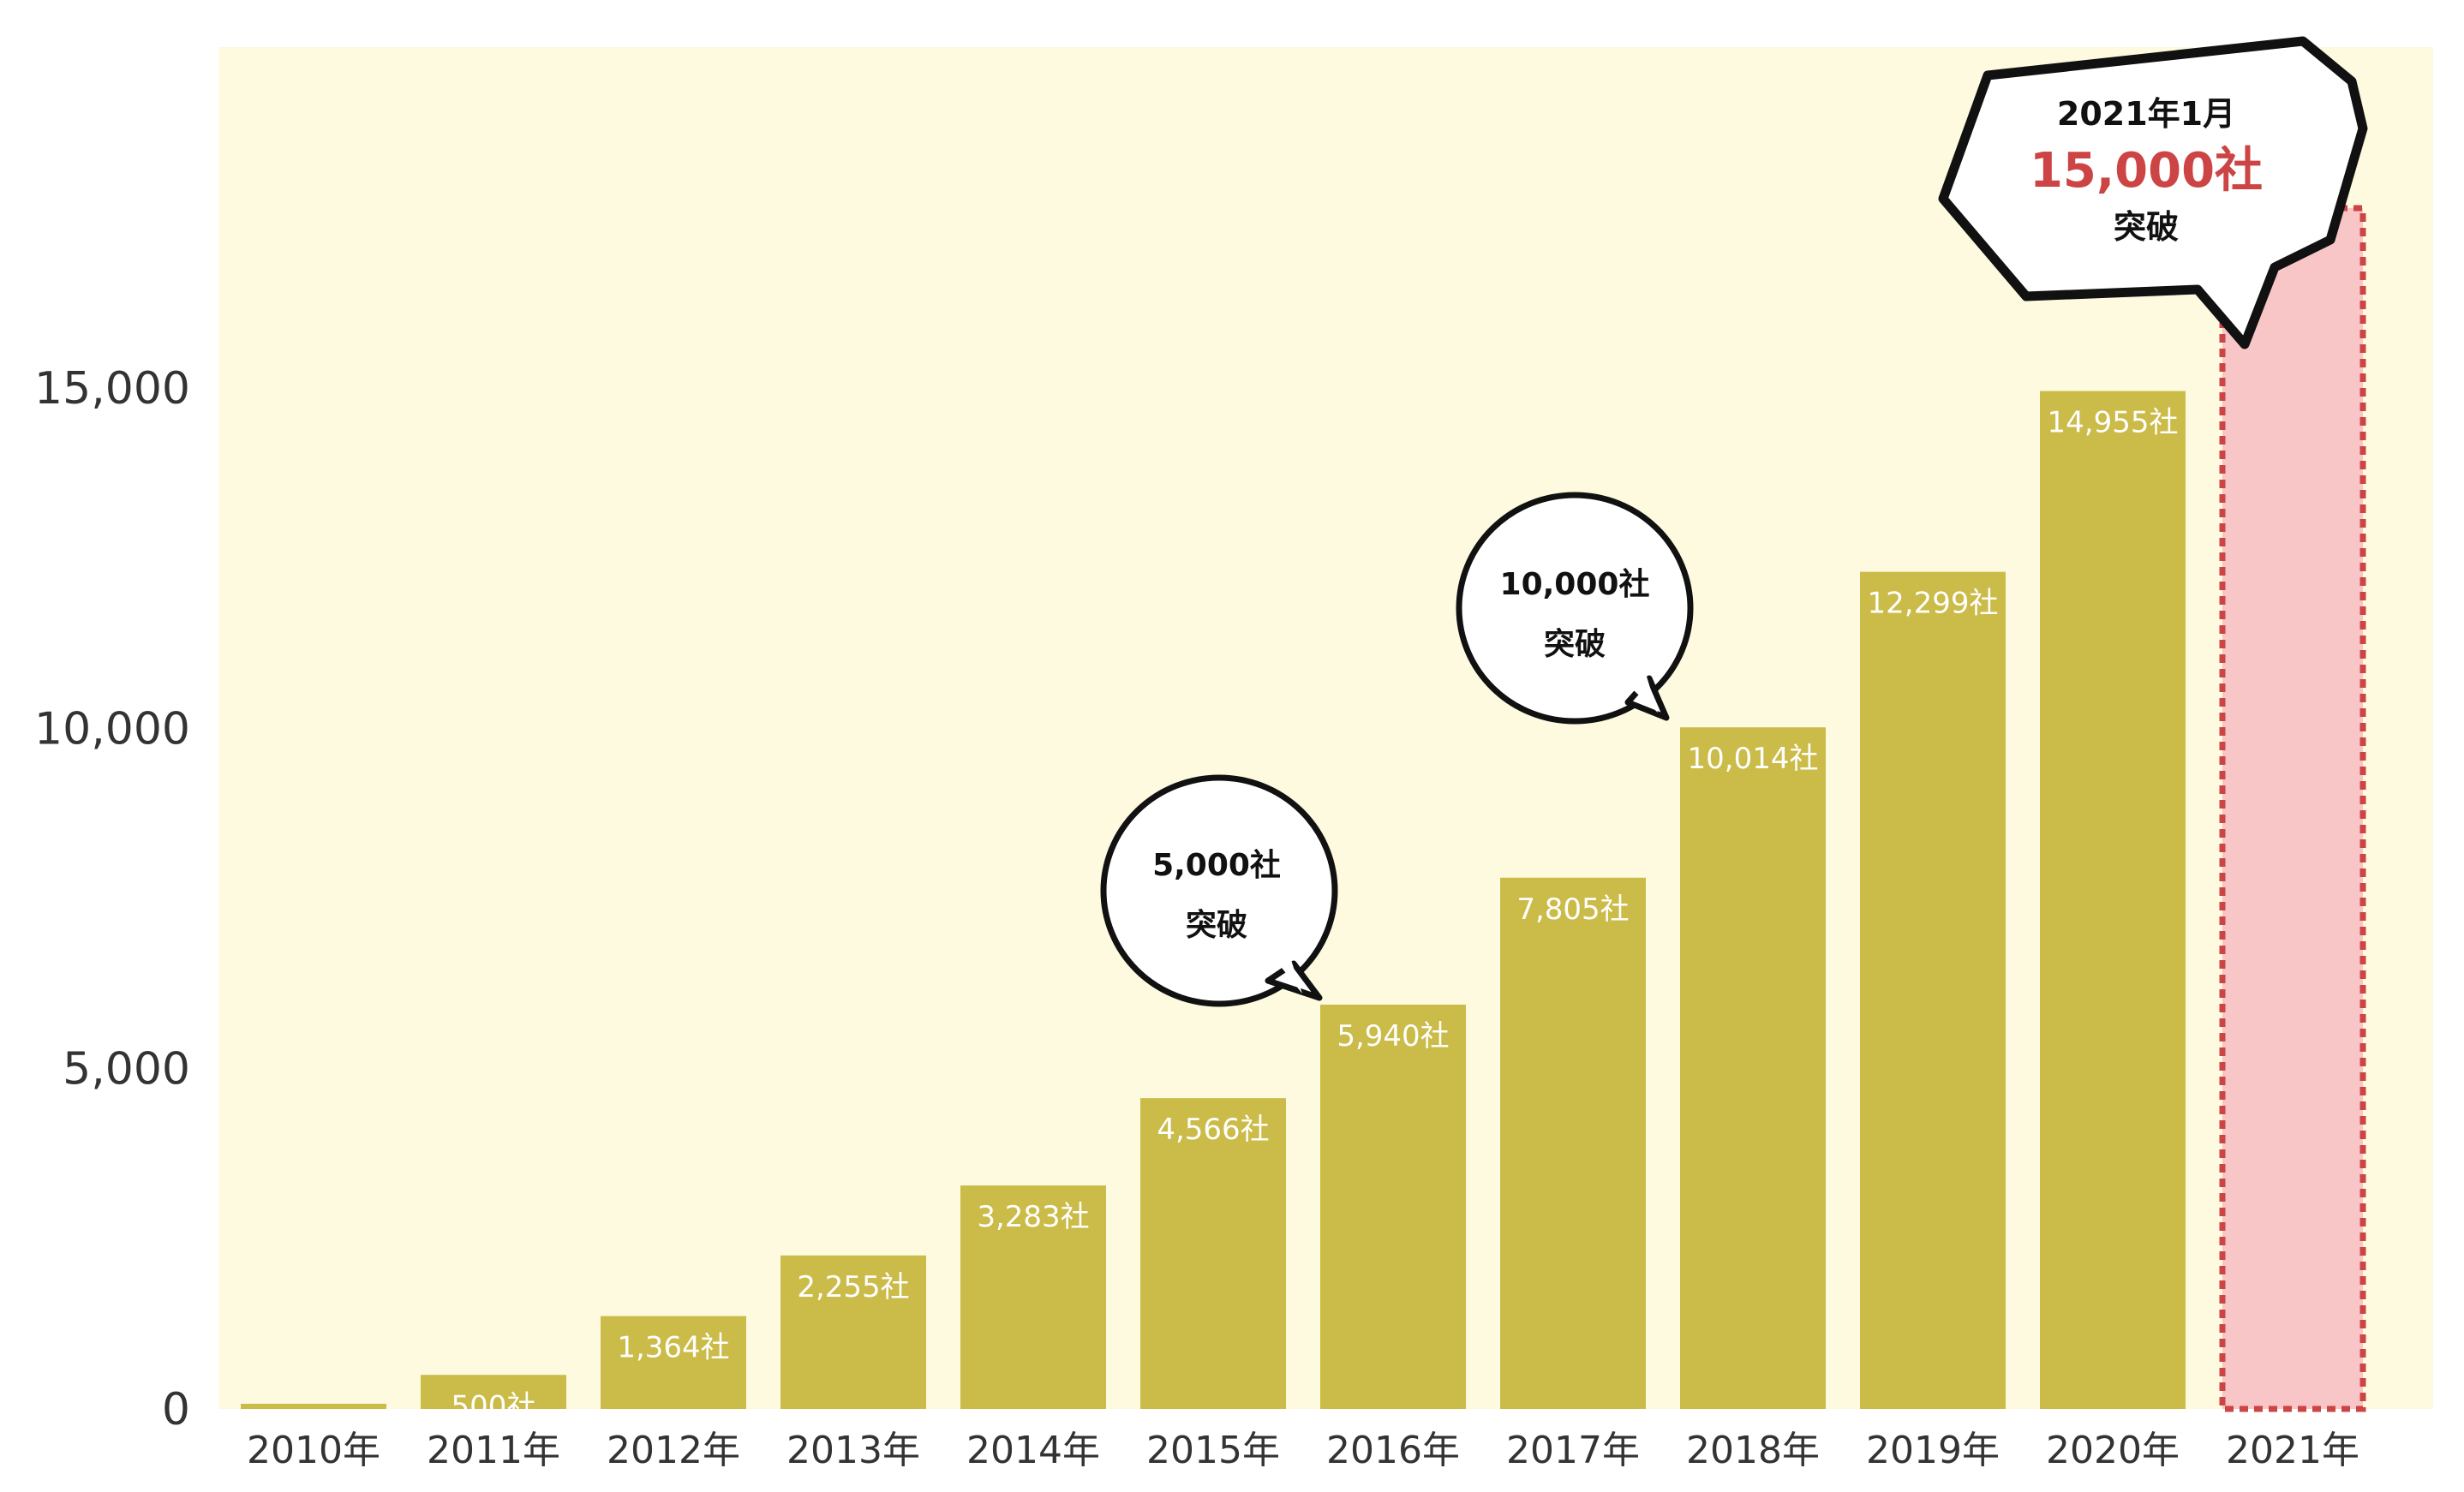 The height and width of the screenshot is (1492, 2464). What do you see at coordinates (2146, 171) in the screenshot?
I see `callout-15000-line-2: 15,000社` at bounding box center [2146, 171].